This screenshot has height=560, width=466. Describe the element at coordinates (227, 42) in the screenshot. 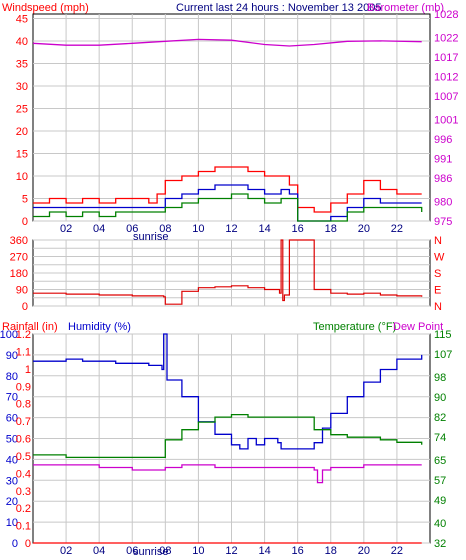

I see `barometer-line` at that location.